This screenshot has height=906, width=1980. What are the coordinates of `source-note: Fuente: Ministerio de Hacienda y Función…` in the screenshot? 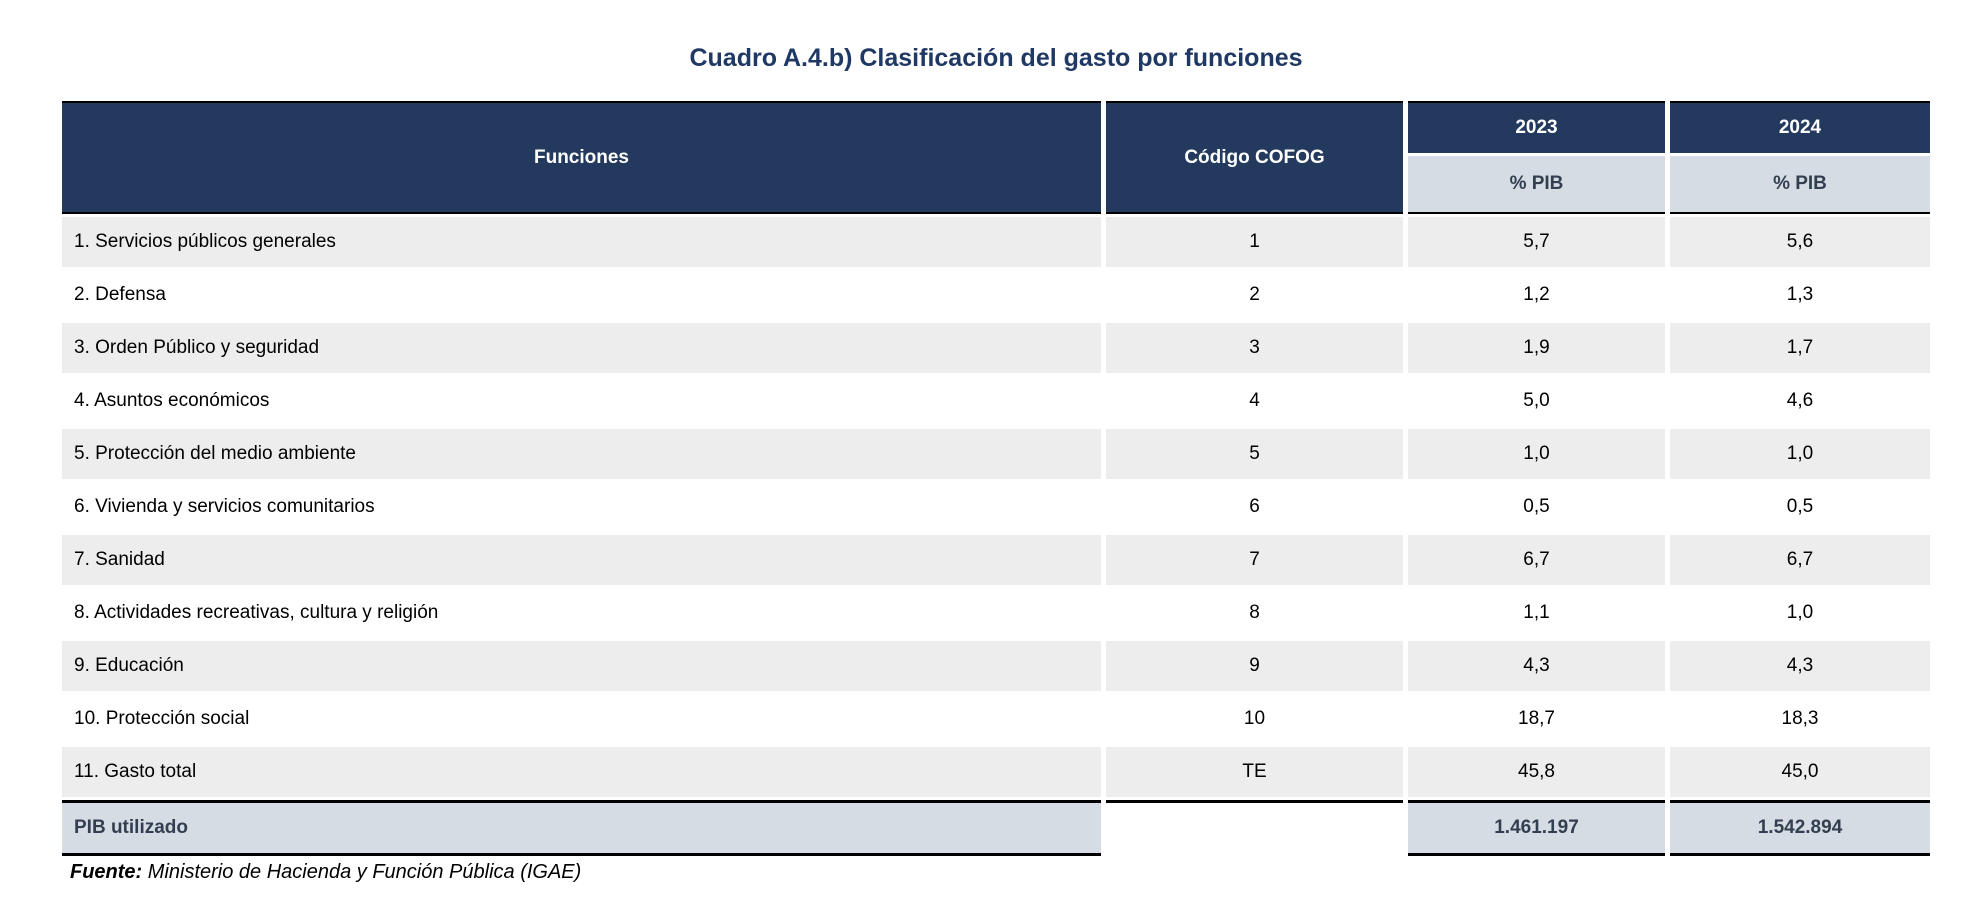 It's located at (325, 872).